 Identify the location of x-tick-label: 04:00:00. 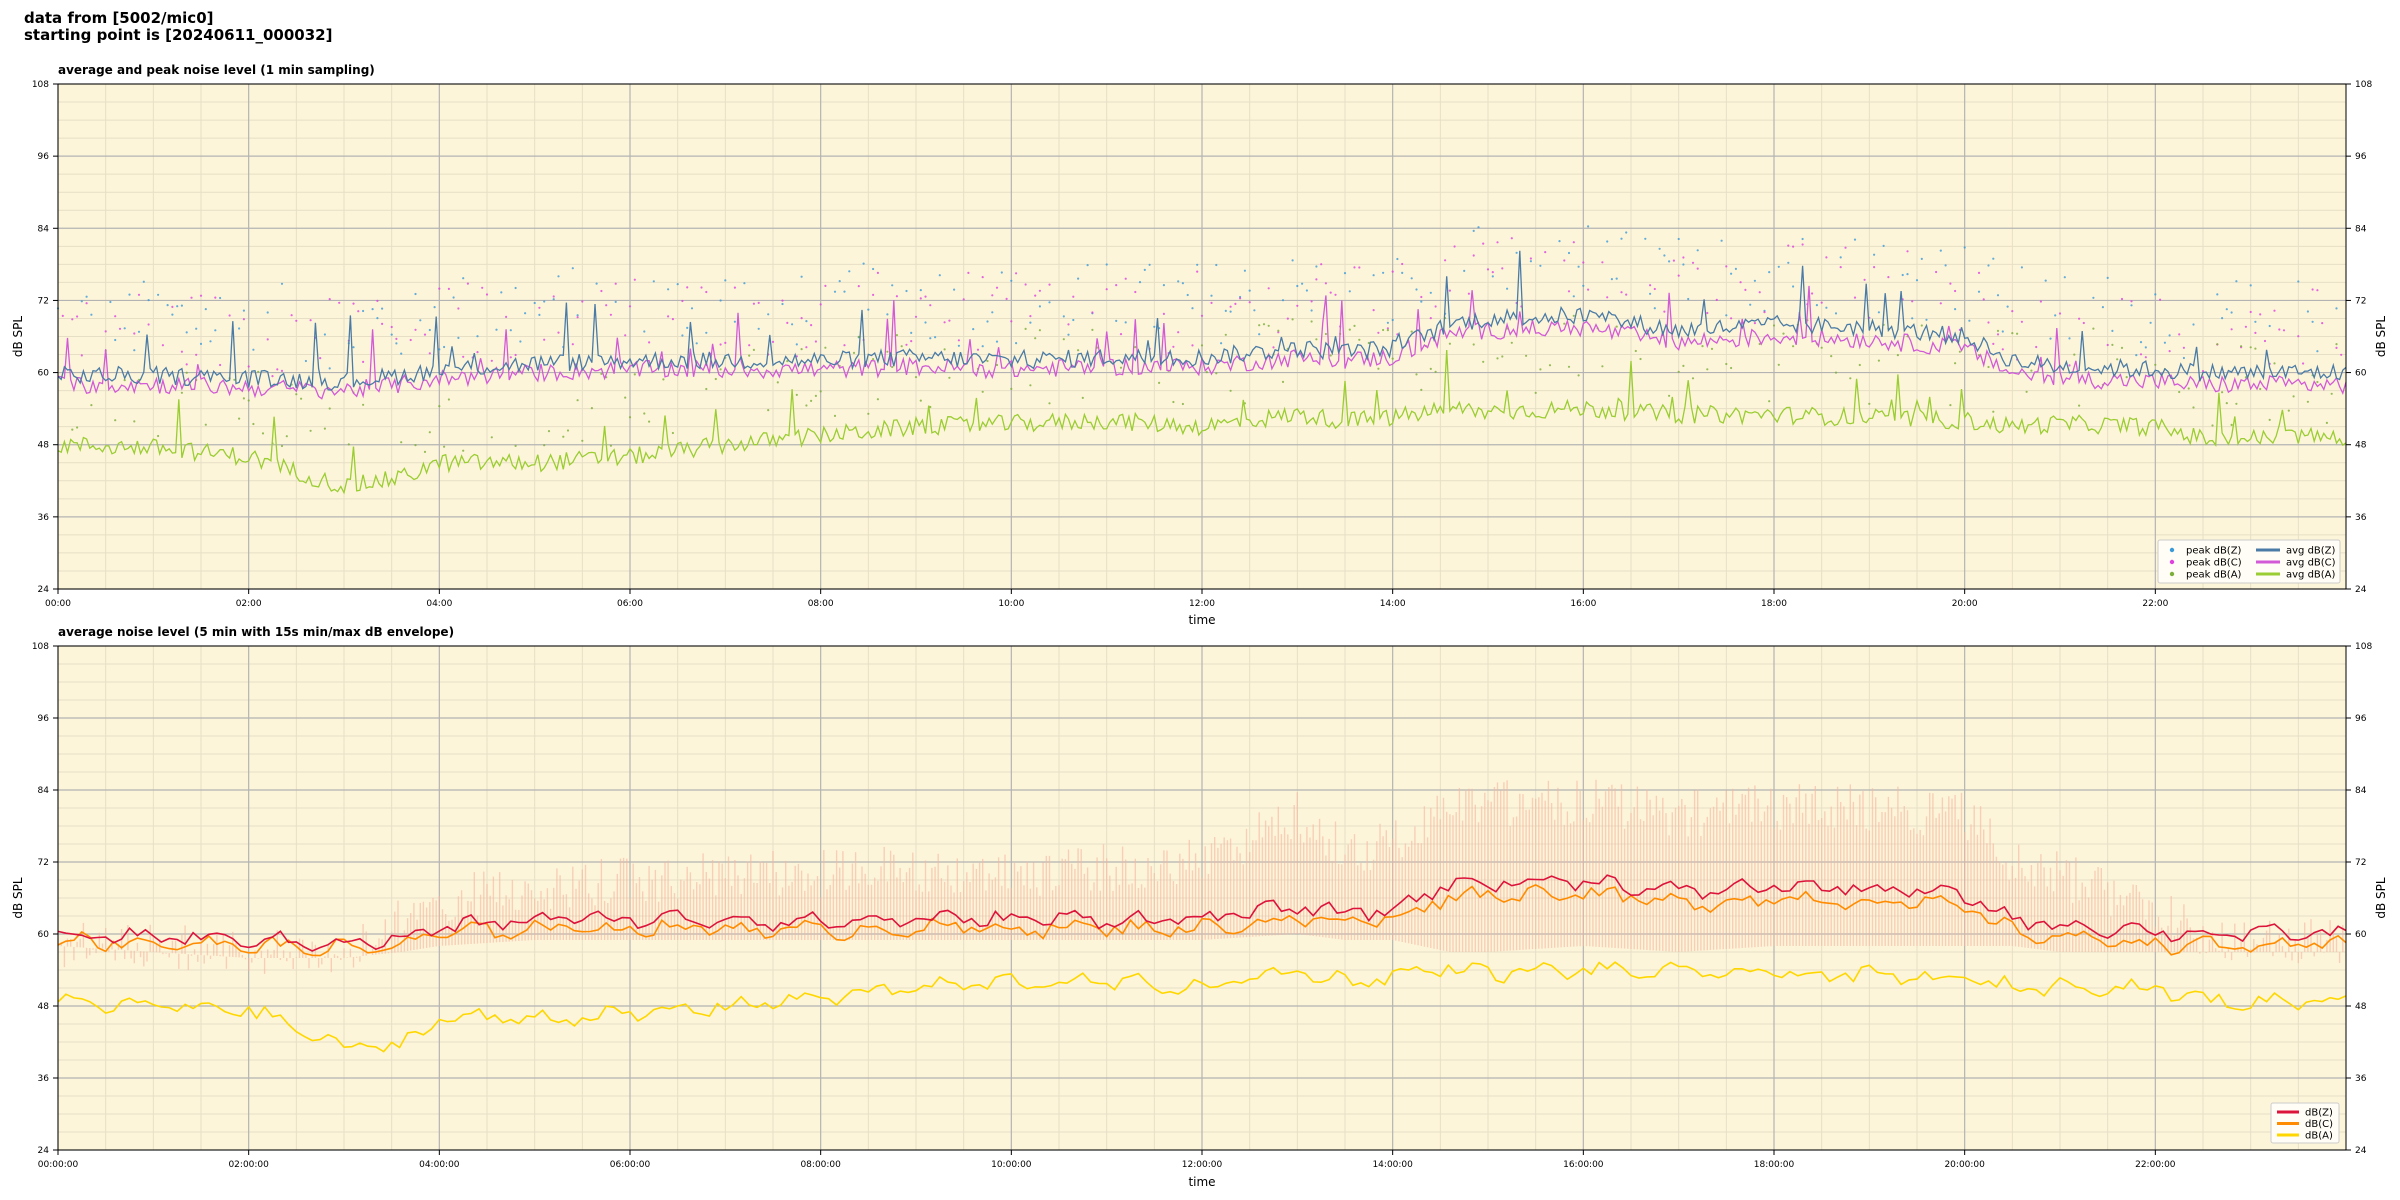
(439, 1165).